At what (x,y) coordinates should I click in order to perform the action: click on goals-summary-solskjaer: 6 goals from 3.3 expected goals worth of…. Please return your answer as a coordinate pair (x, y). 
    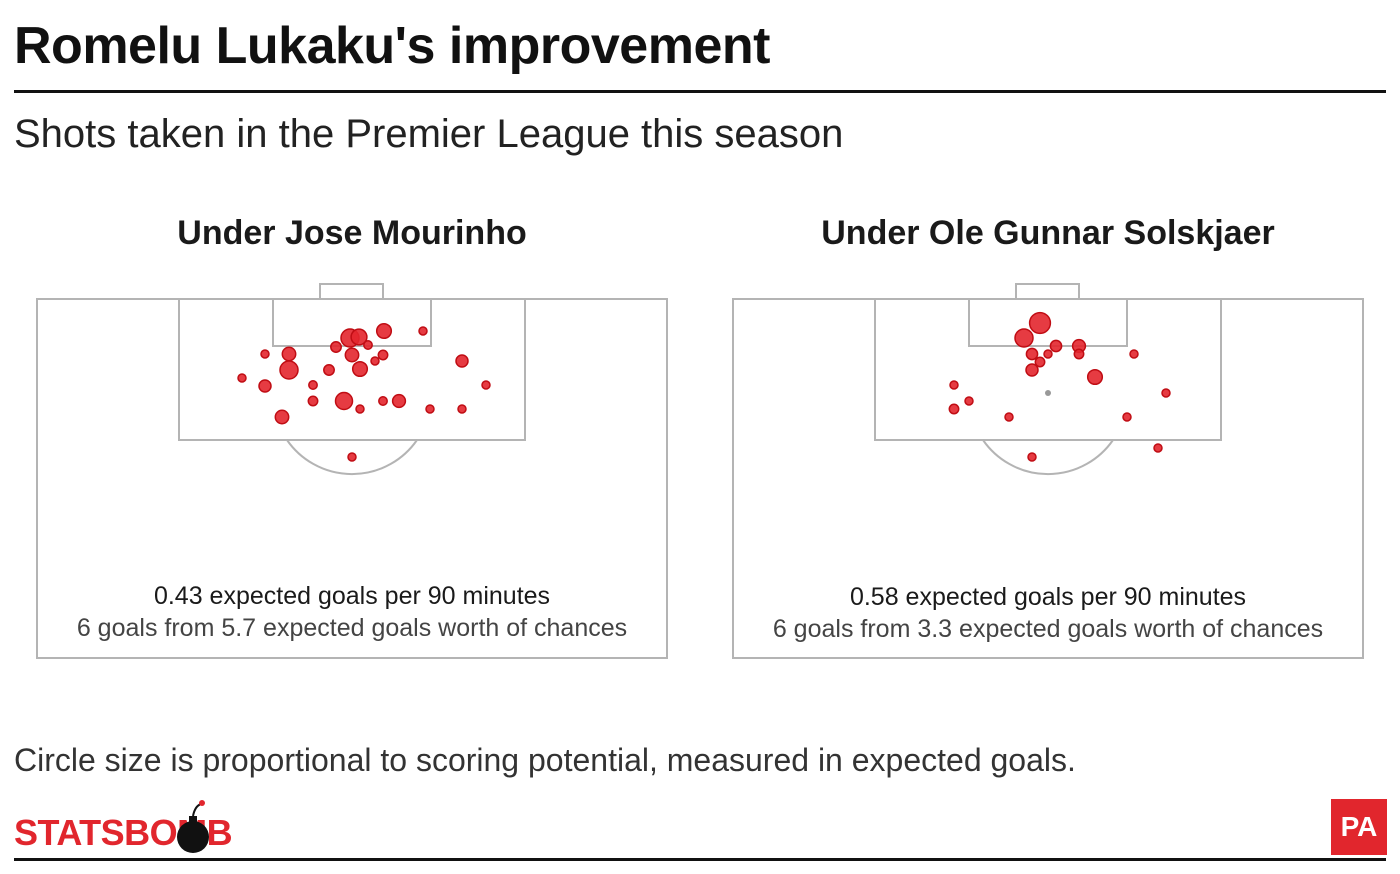
    Looking at the image, I should click on (1048, 629).